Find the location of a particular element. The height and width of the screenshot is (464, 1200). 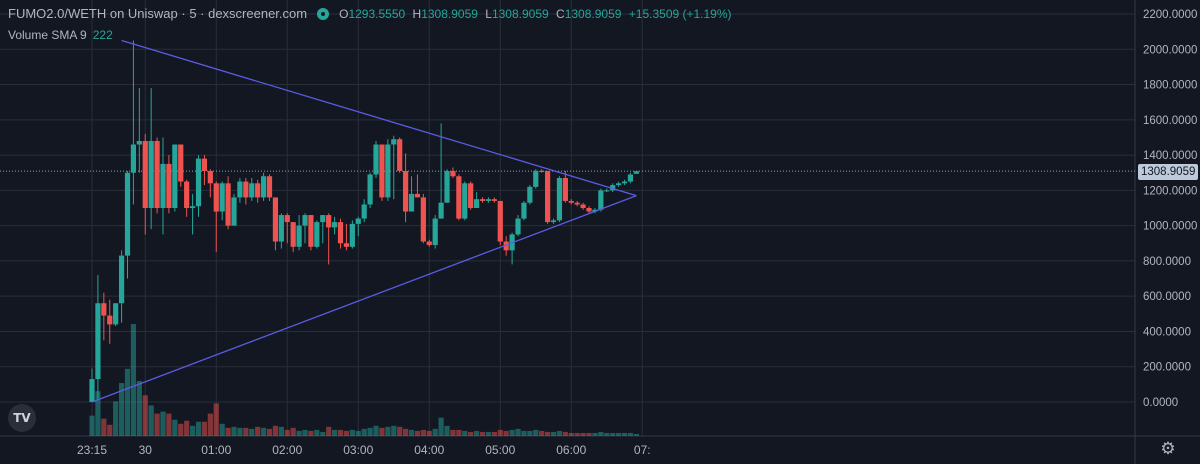

change-value: +15.3509 (+1.19%) is located at coordinates (680, 13).